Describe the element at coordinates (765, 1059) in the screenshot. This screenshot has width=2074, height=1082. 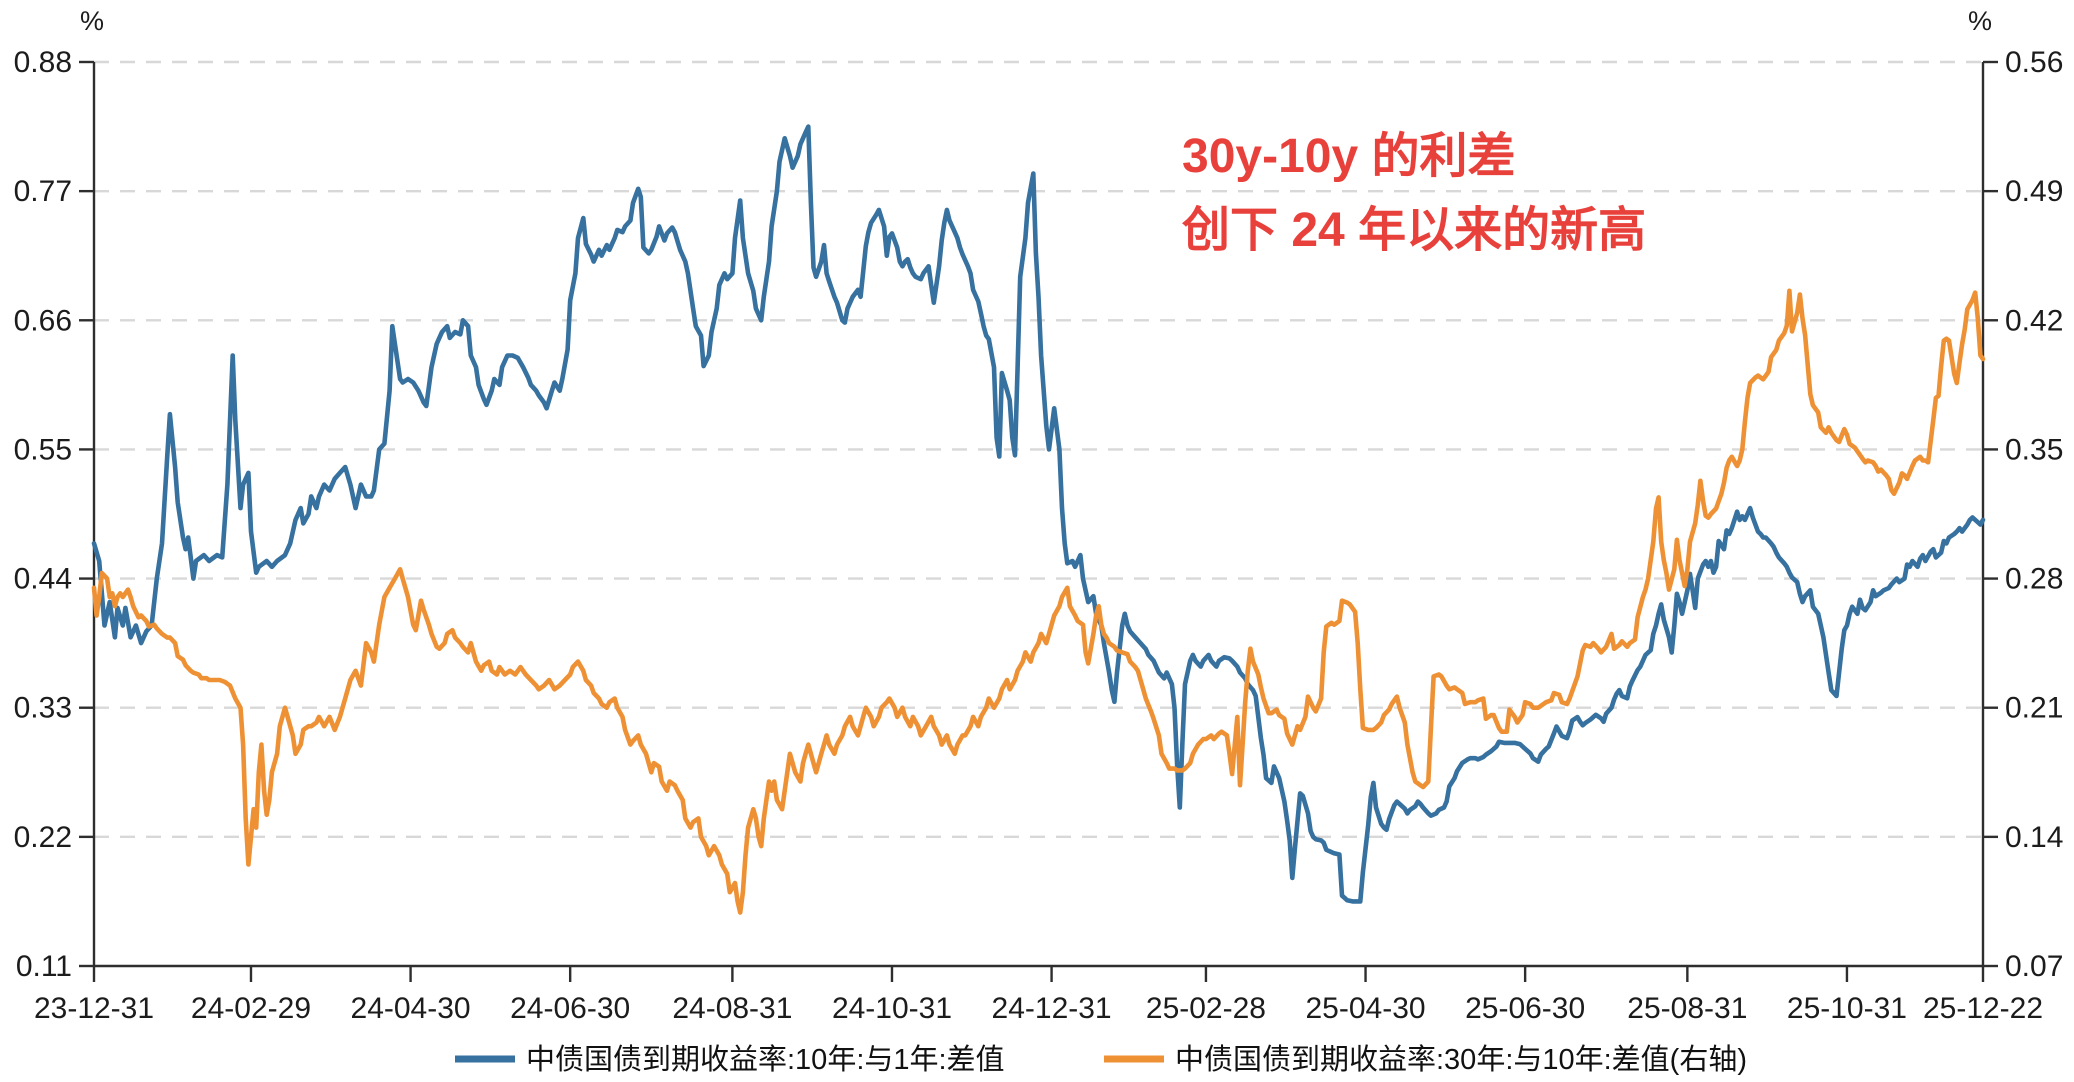
I see `legend-label-10y-1y: 中债国债到期收益率:10年:与1年:差值` at that location.